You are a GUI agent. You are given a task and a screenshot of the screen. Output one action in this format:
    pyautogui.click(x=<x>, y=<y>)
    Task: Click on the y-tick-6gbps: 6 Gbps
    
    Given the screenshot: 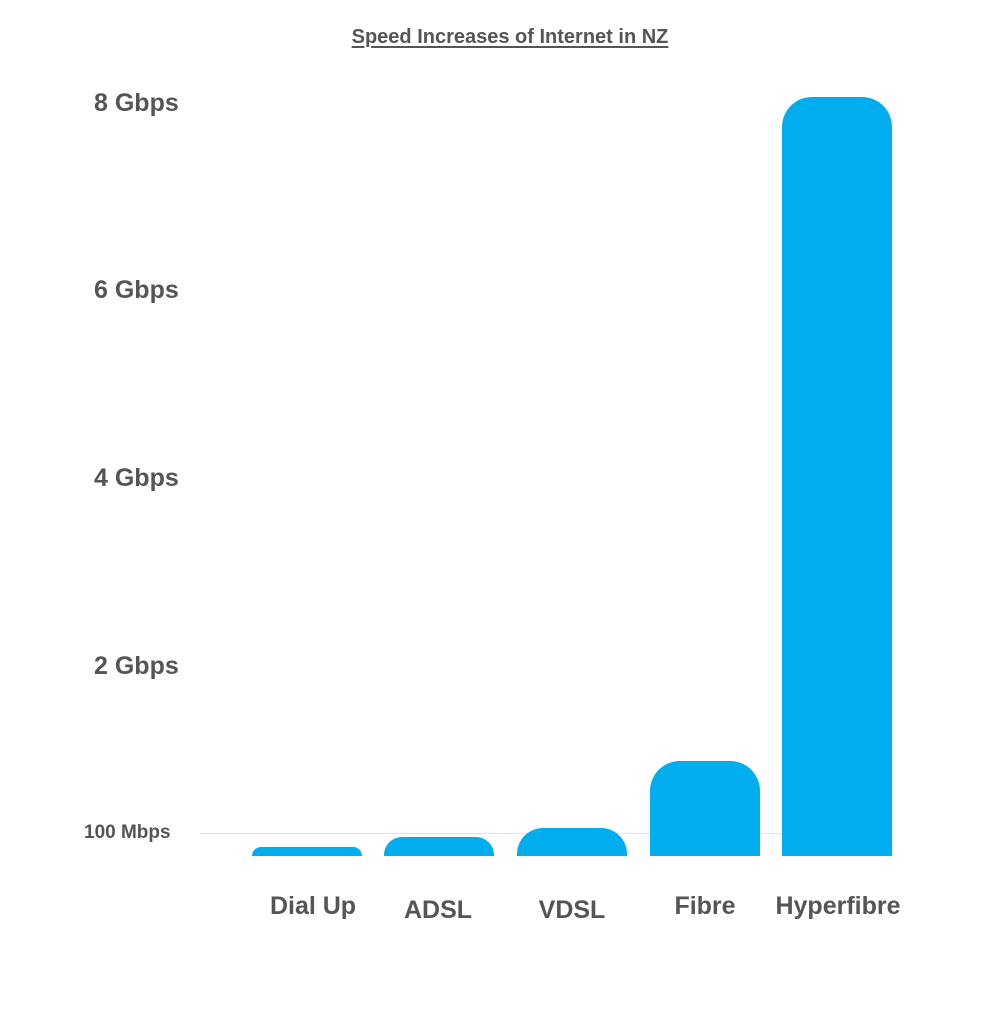 What is the action you would take?
    pyautogui.click(x=136, y=290)
    